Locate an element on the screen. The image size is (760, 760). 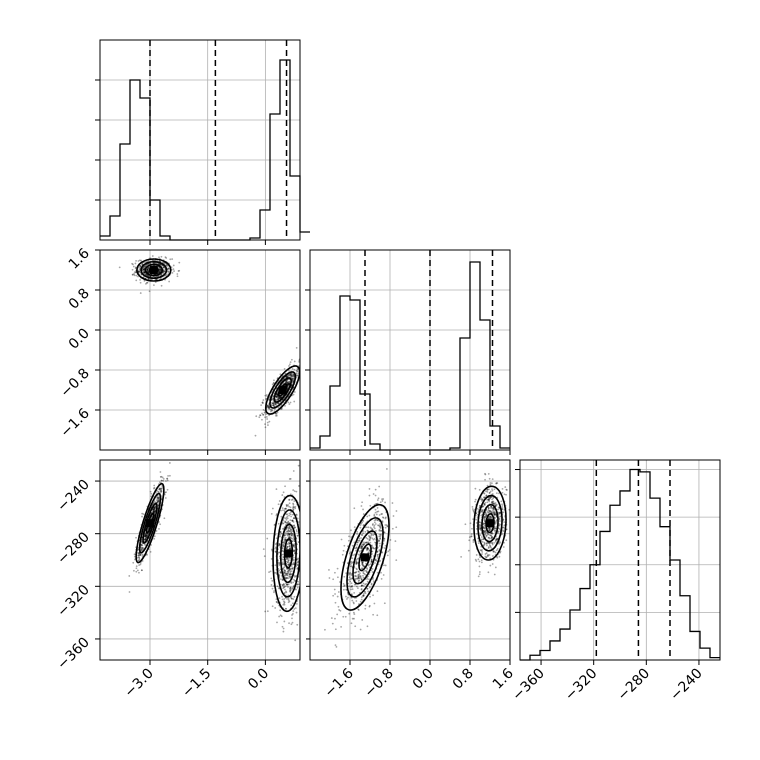
hist-1-frame is located at coordinates (410, 350).